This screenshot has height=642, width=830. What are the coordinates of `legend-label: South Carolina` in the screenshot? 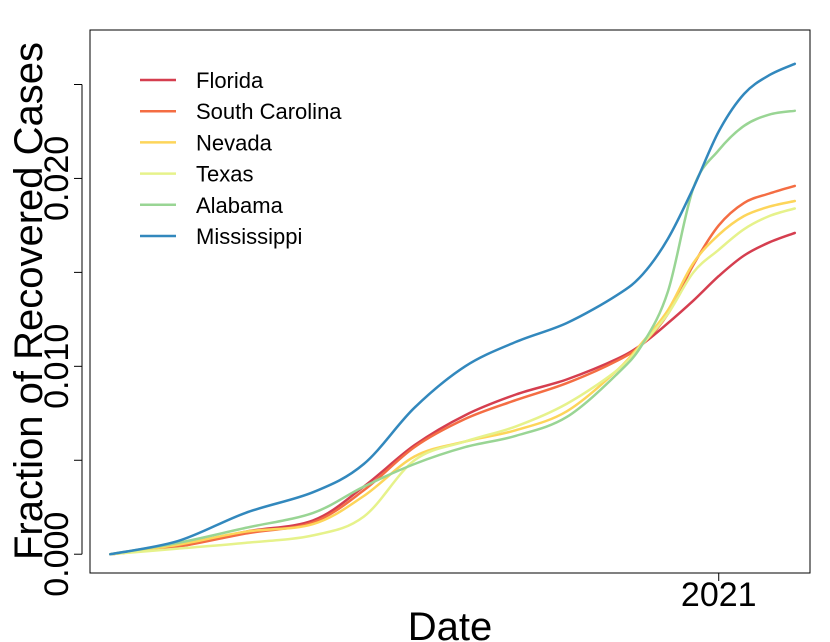 It's located at (269, 111).